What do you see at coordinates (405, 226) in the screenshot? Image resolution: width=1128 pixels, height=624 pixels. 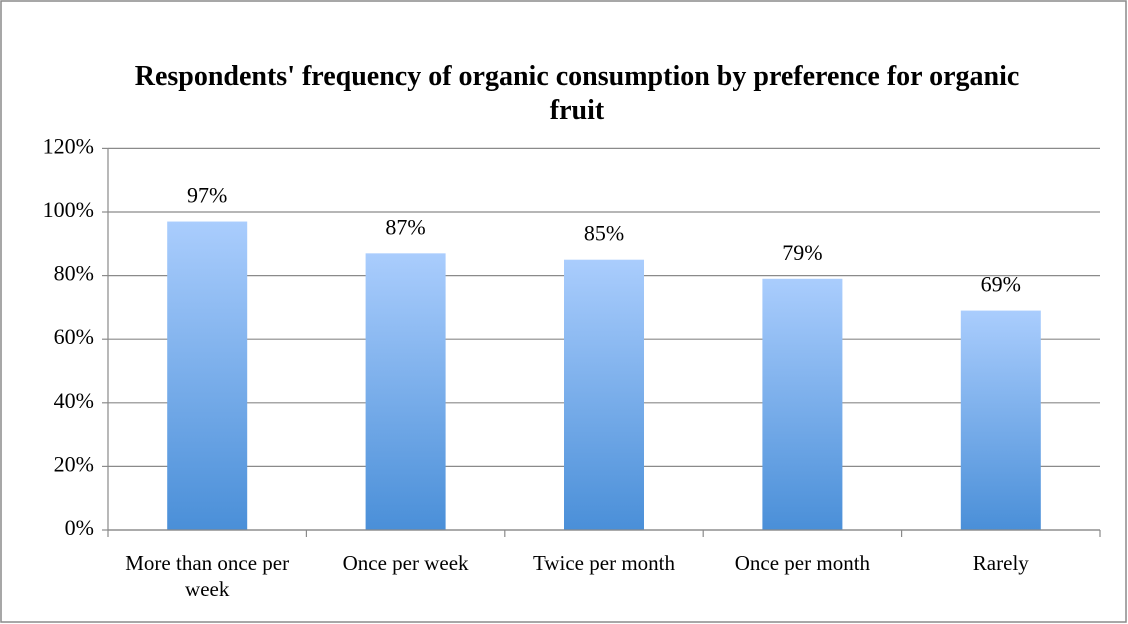 I see `data-label: 87%` at bounding box center [405, 226].